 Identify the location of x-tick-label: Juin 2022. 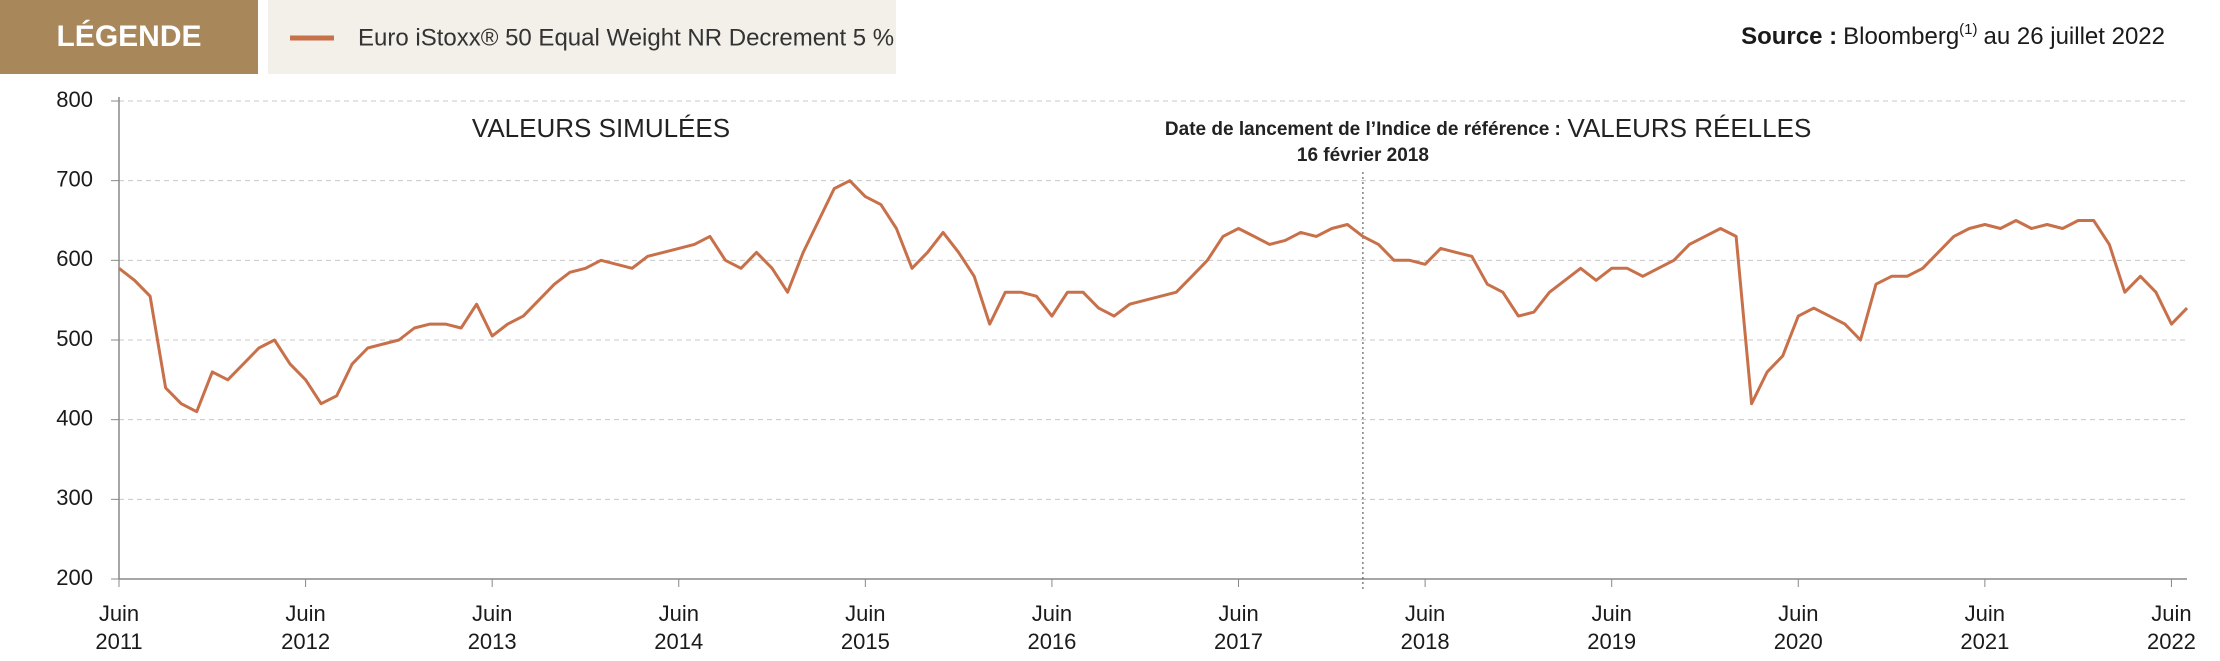
(2171, 627).